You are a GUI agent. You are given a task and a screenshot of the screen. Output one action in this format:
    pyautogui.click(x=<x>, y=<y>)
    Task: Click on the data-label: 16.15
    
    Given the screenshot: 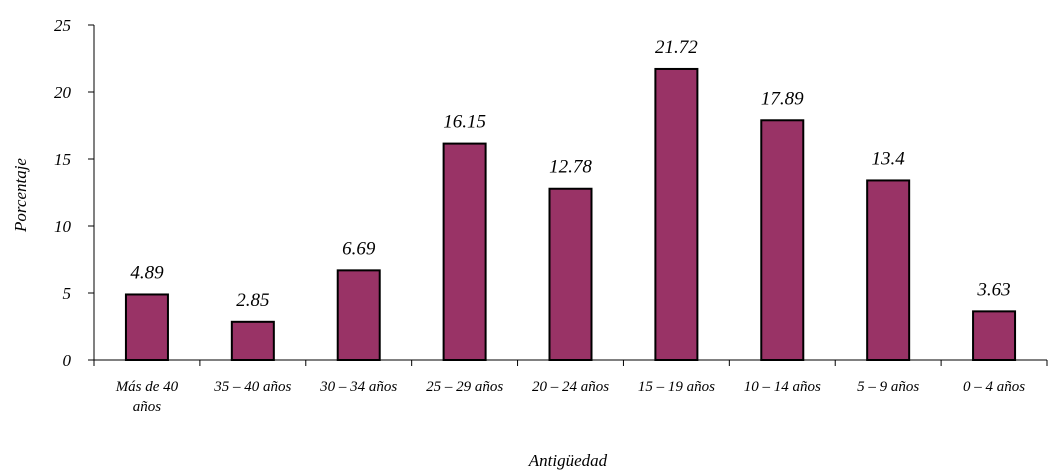 What is the action you would take?
    pyautogui.click(x=464, y=122)
    